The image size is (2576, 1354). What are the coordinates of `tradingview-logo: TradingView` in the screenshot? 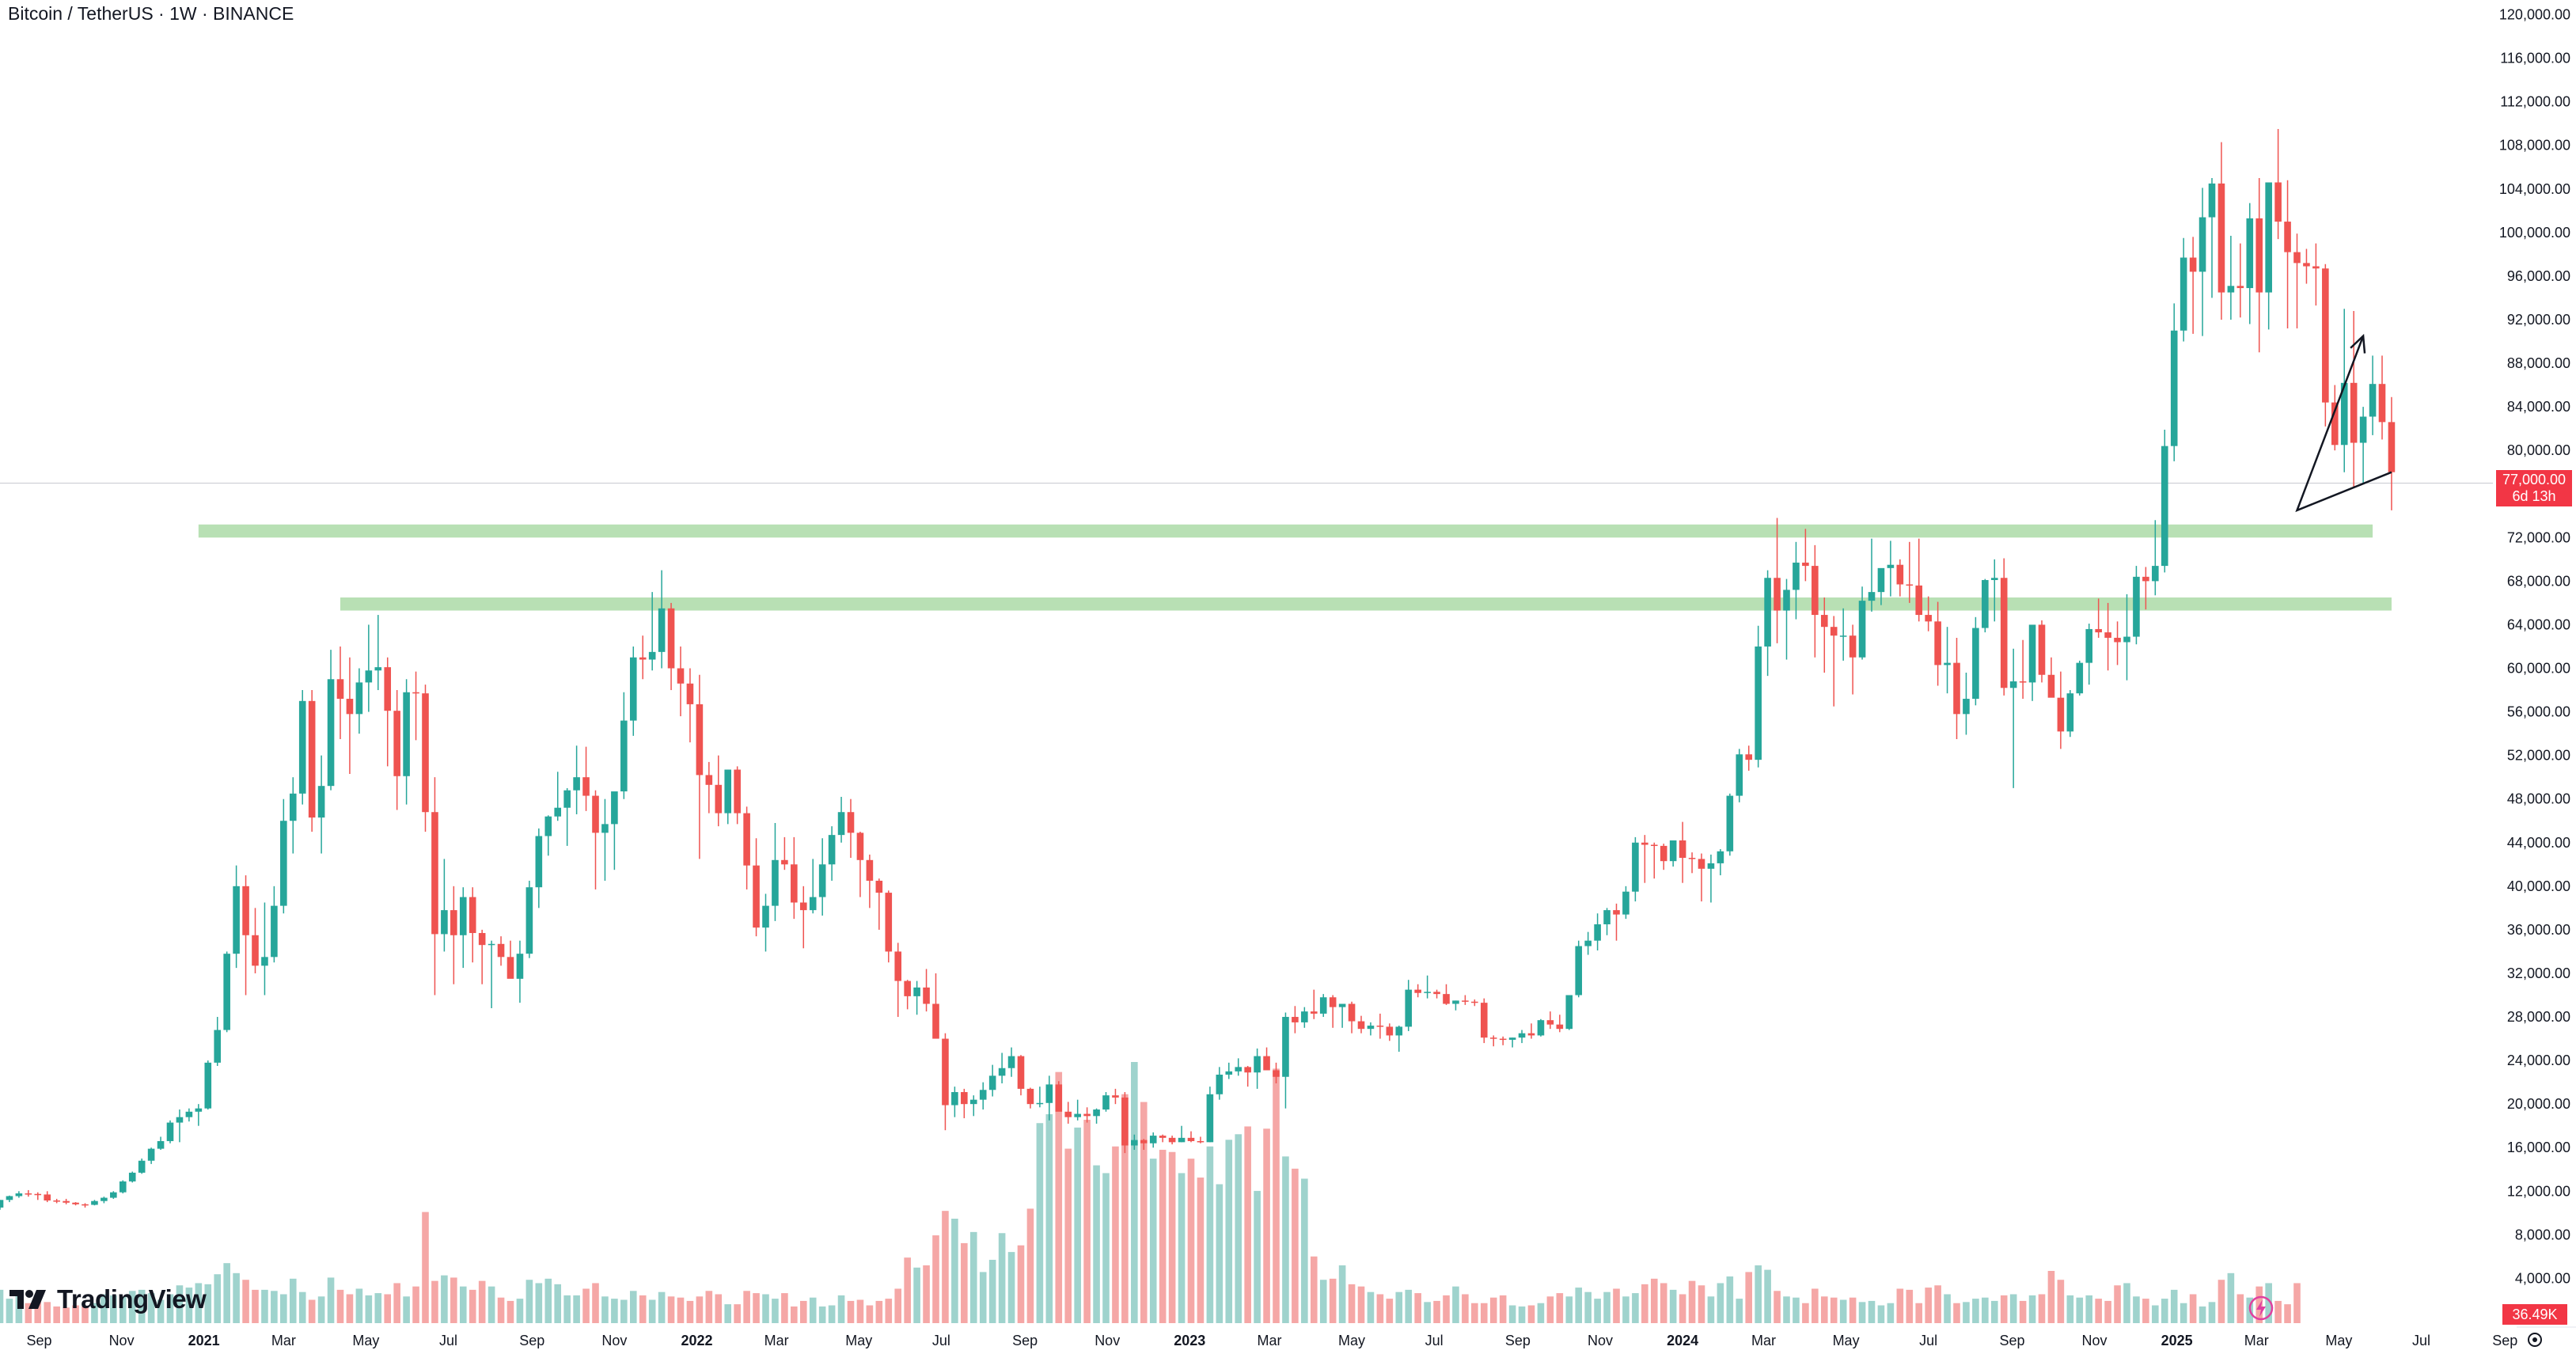 It's located at (107, 1299).